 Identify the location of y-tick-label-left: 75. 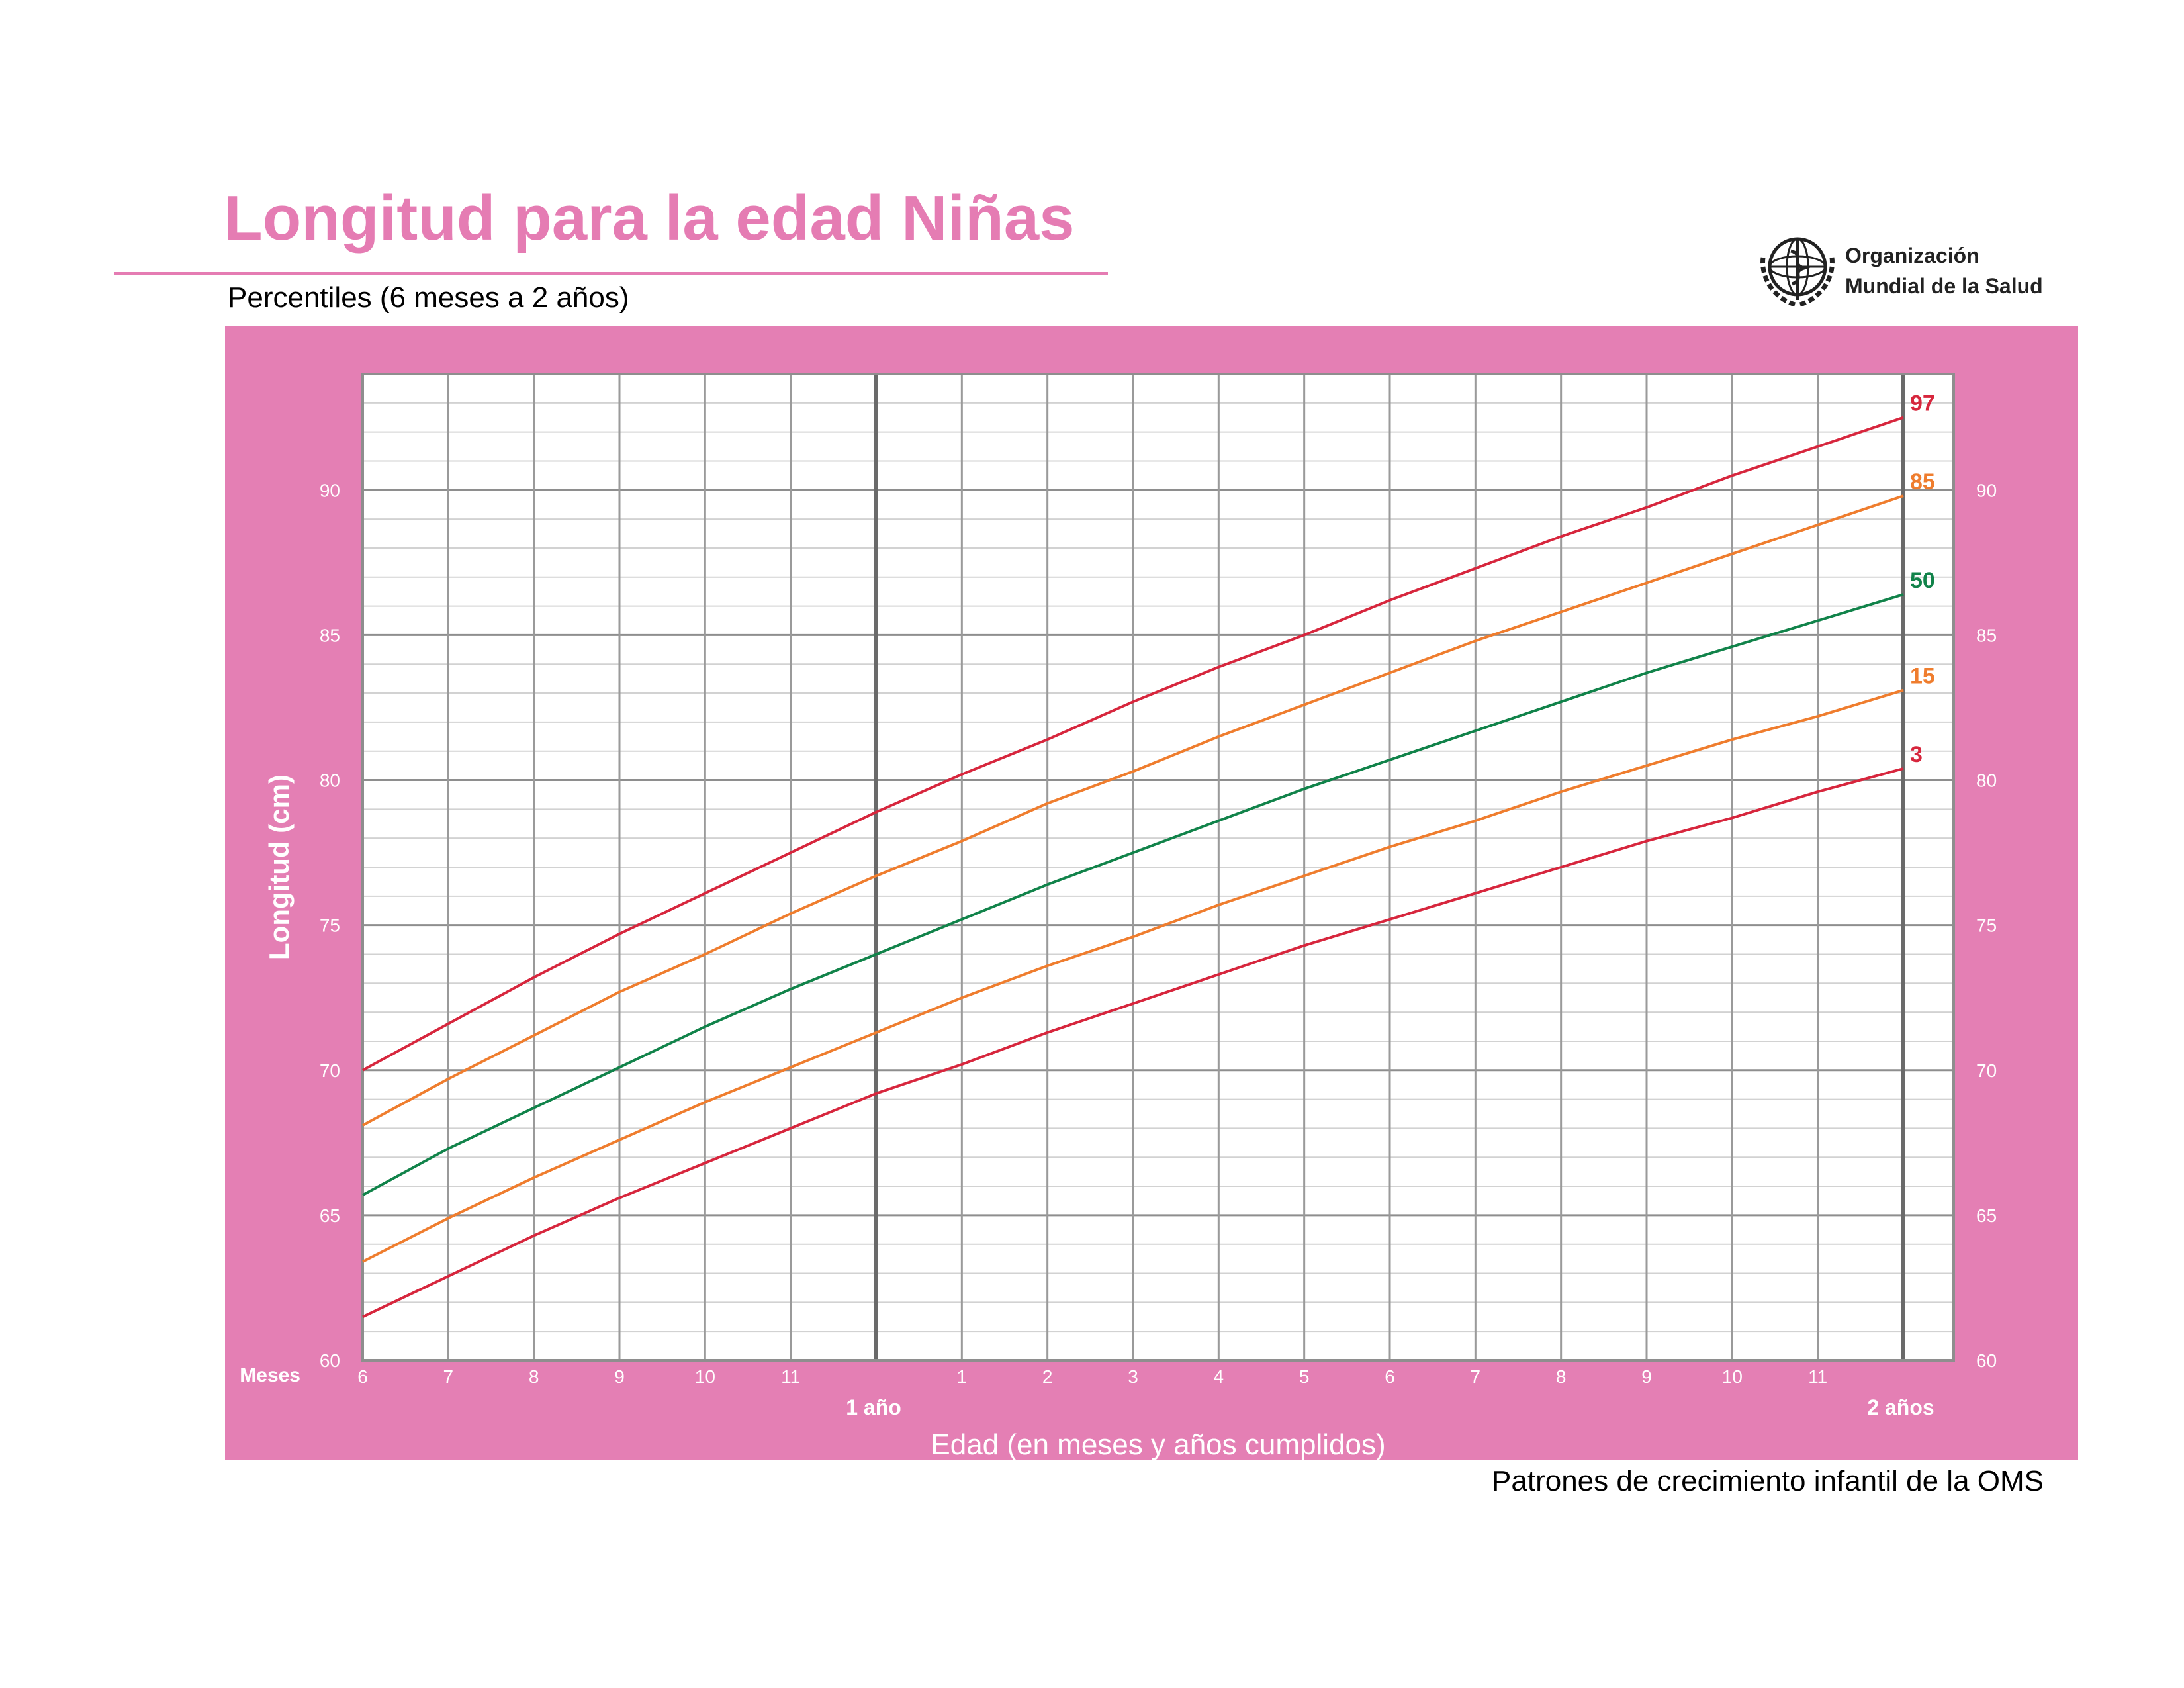
(330, 925).